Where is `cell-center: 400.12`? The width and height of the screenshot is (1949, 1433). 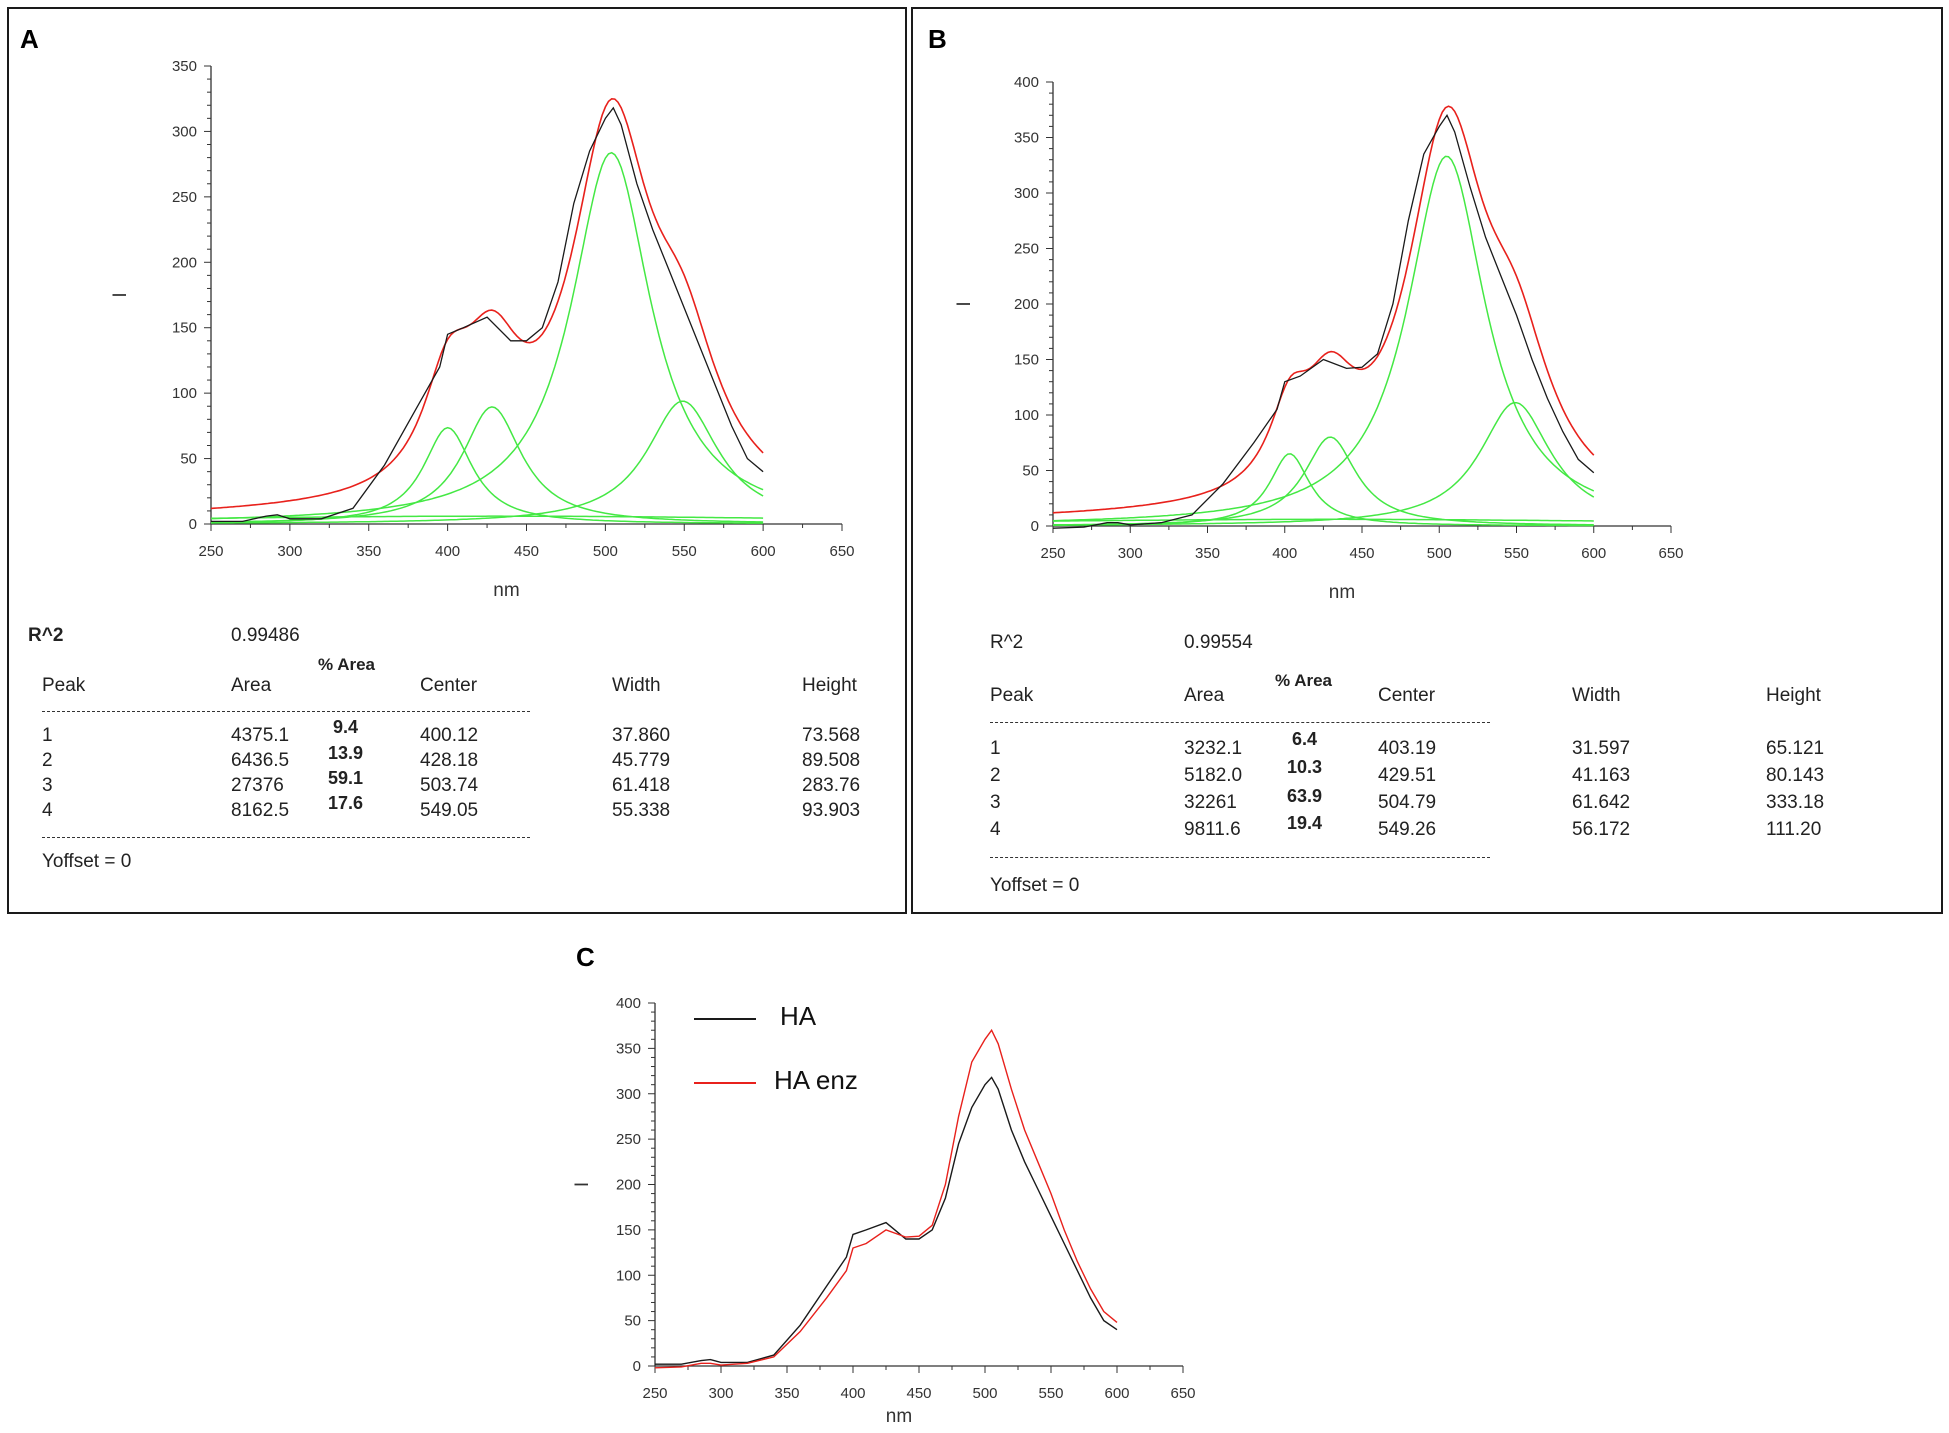 cell-center: 400.12 is located at coordinates (449, 735).